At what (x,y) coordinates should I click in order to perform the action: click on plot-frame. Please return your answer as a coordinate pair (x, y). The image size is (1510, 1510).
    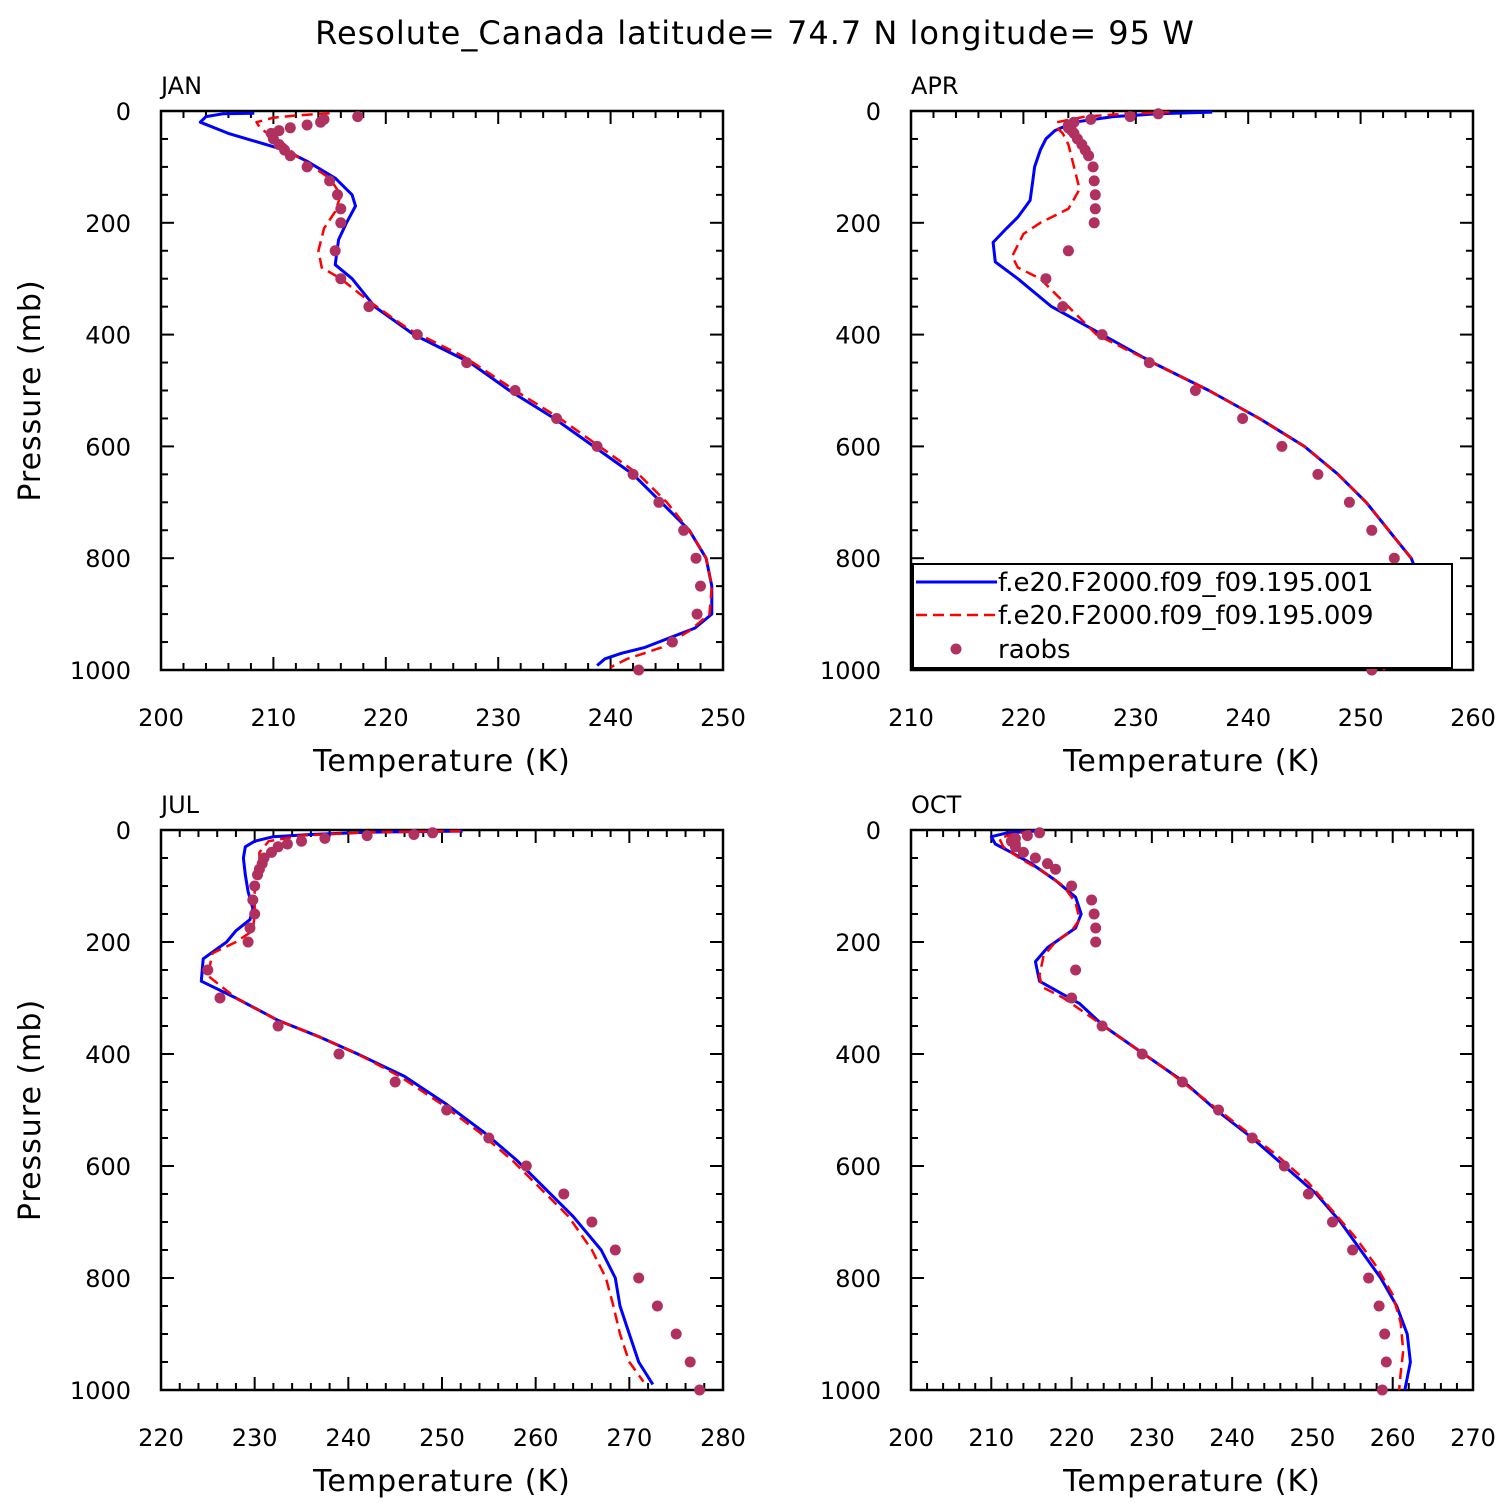
    Looking at the image, I should click on (1192, 1110).